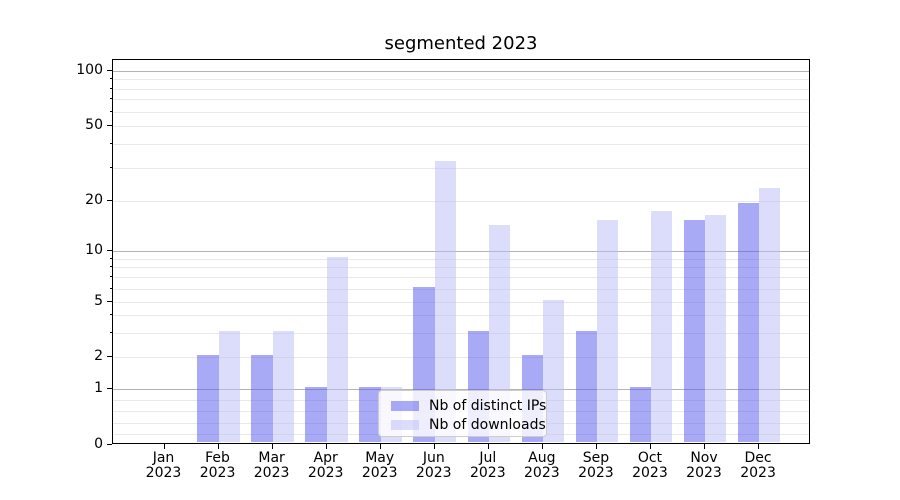  I want to click on bar-downloads-Feb, so click(229, 386).